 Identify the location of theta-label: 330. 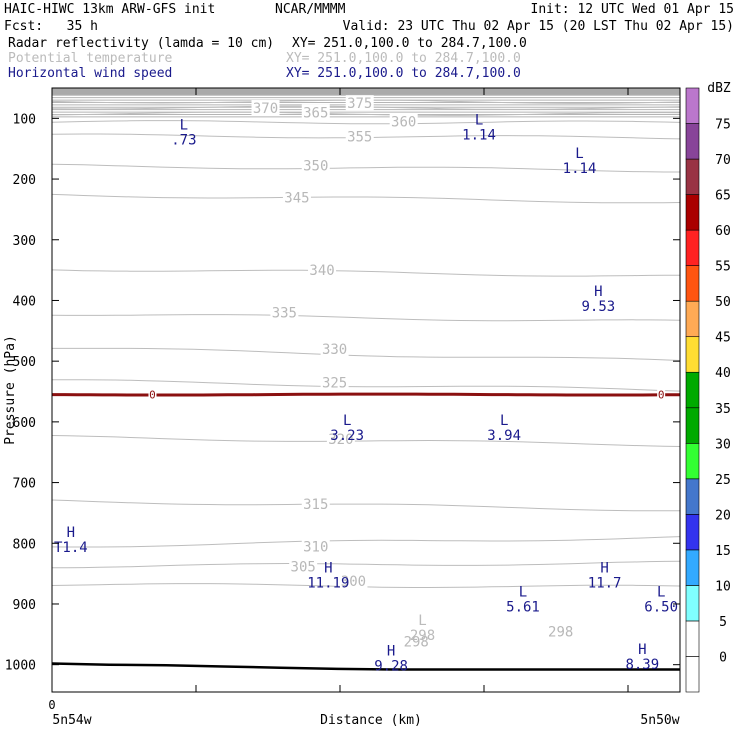
(334, 350).